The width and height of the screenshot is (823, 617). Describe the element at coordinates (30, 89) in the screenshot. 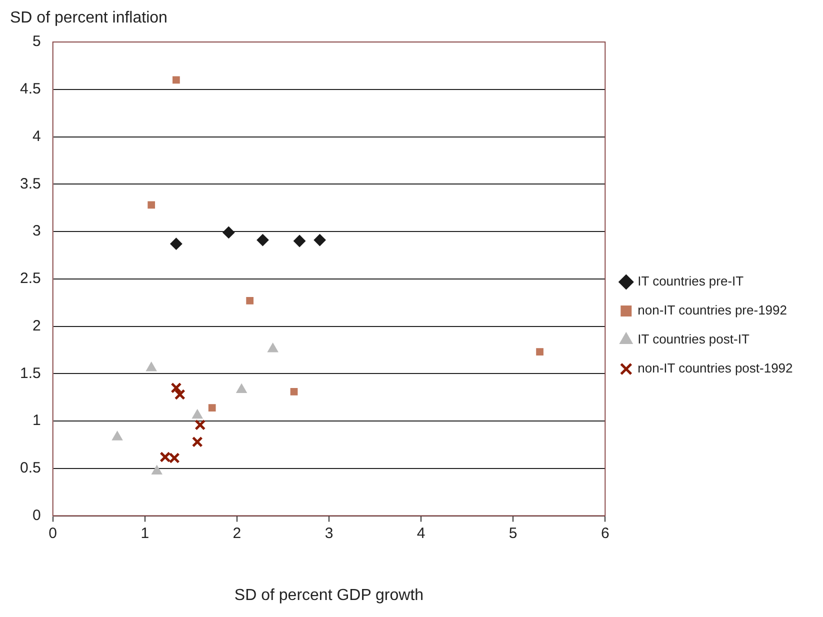

I see `y-tick-label: 4.5` at that location.